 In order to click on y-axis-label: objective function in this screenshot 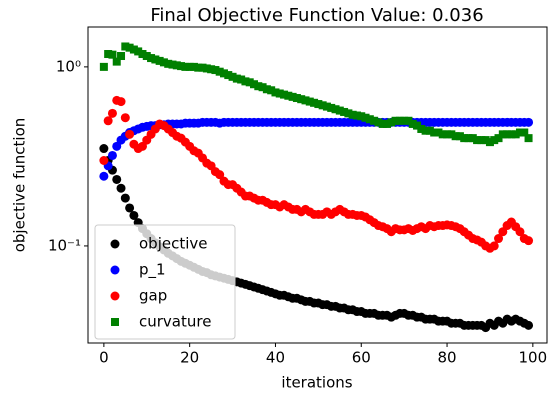, I will do `click(20, 185)`.